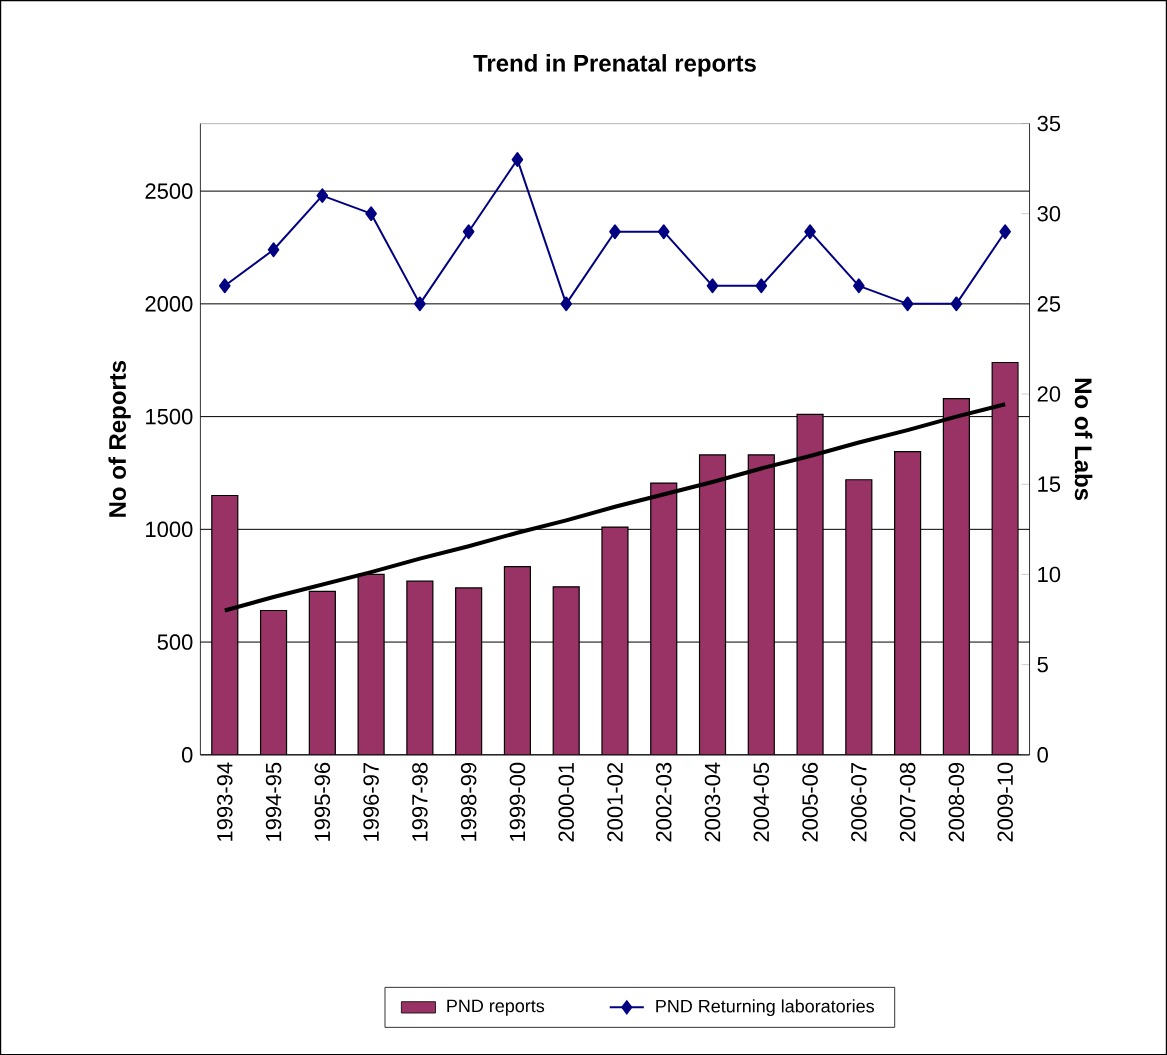 This screenshot has width=1167, height=1055. What do you see at coordinates (273, 801) in the screenshot?
I see `x-tick-label: 1994-95` at bounding box center [273, 801].